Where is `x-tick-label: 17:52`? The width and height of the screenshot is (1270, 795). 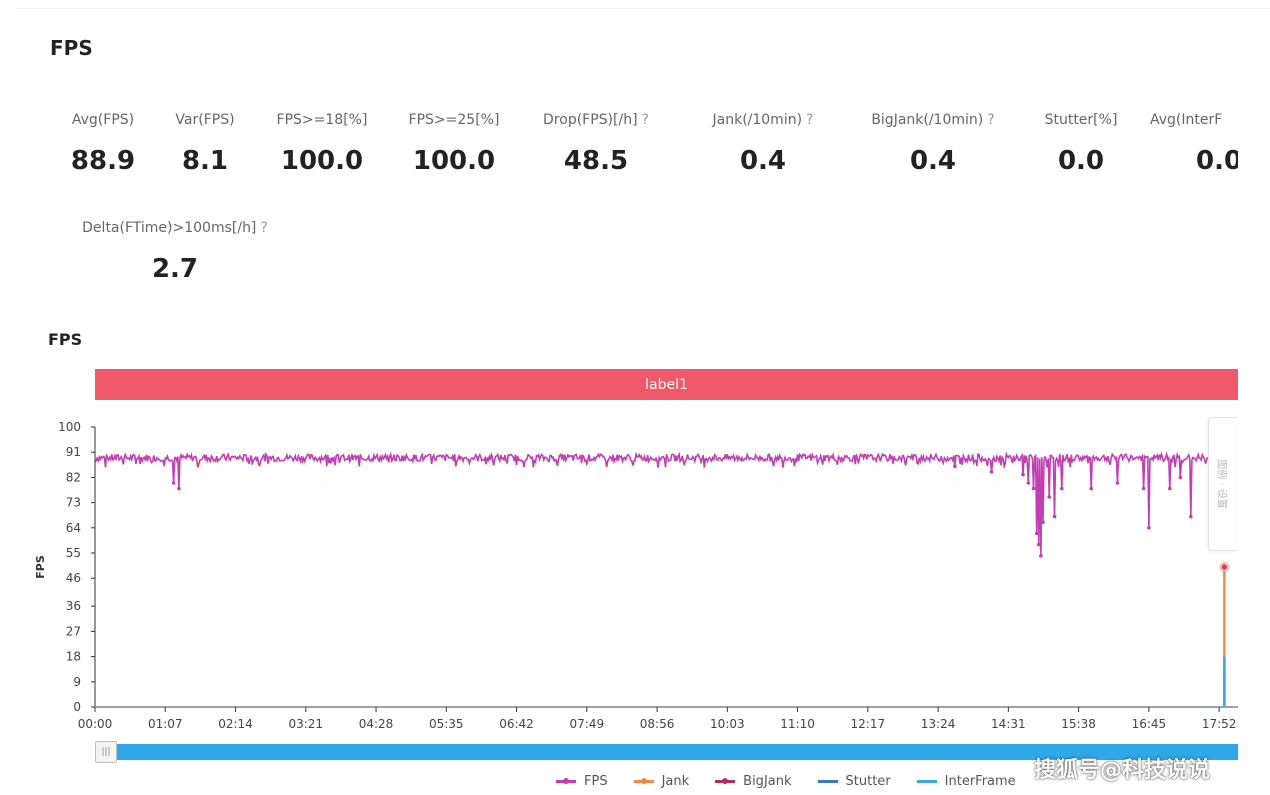 x-tick-label: 17:52 is located at coordinates (1219, 724).